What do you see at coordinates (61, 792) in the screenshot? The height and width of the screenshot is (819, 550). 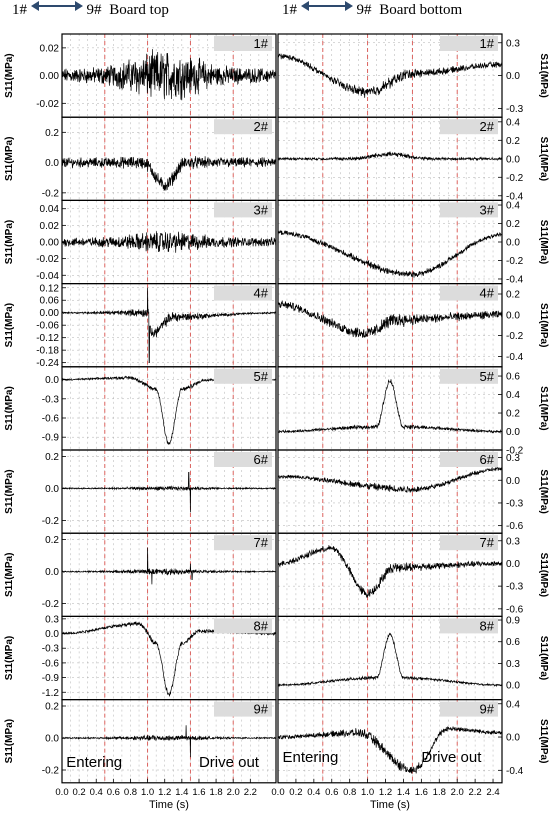 I see `x-tick-label: 0.0` at bounding box center [61, 792].